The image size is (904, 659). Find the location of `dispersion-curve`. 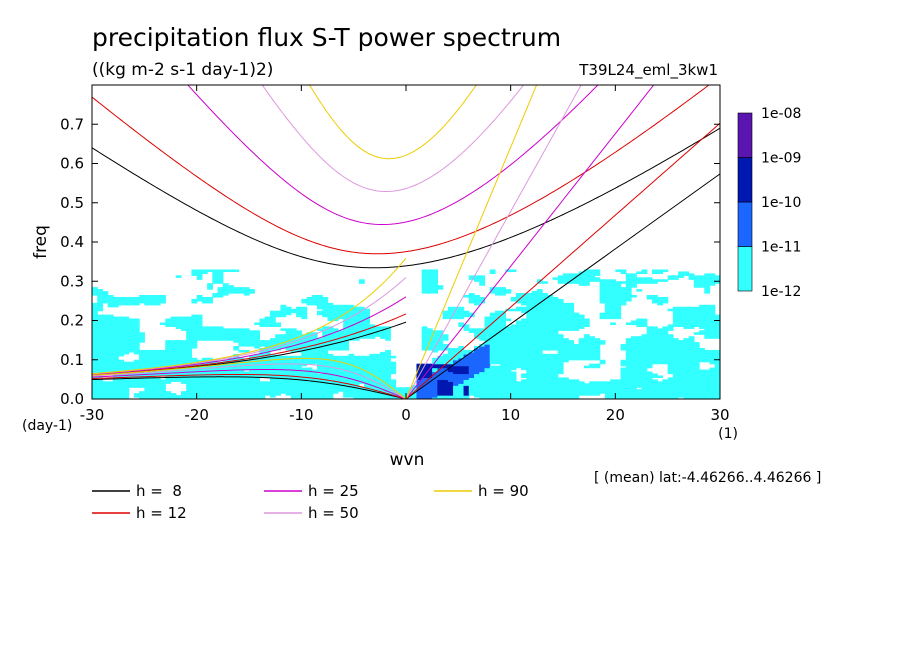

dispersion-curve is located at coordinates (249, 344).